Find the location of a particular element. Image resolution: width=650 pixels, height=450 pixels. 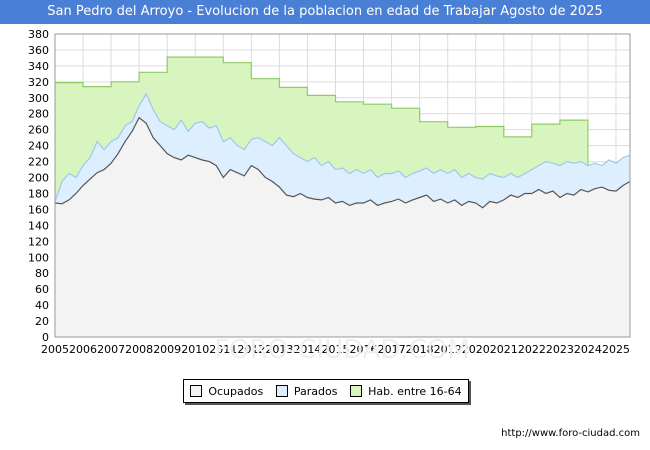

y-tick-80: 80 is located at coordinates (42, 273).